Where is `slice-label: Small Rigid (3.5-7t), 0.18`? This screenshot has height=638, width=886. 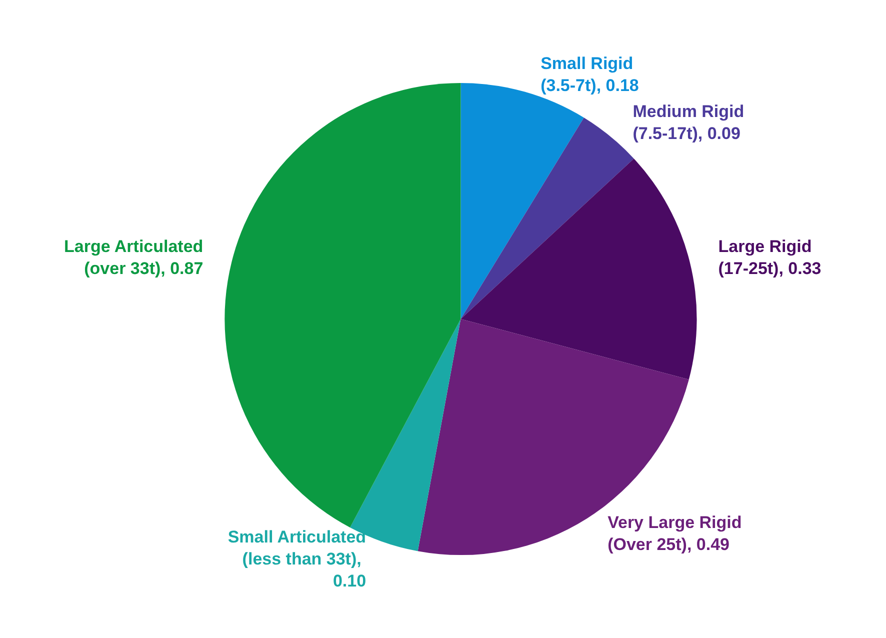
slice-label: Small Rigid (3.5-7t), 0.18 is located at coordinates (589, 74).